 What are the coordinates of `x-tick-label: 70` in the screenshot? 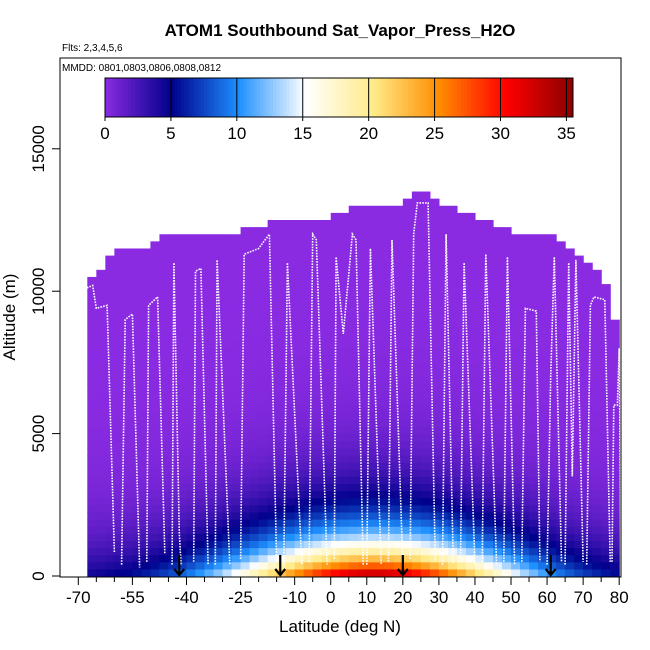 It's located at (583, 597).